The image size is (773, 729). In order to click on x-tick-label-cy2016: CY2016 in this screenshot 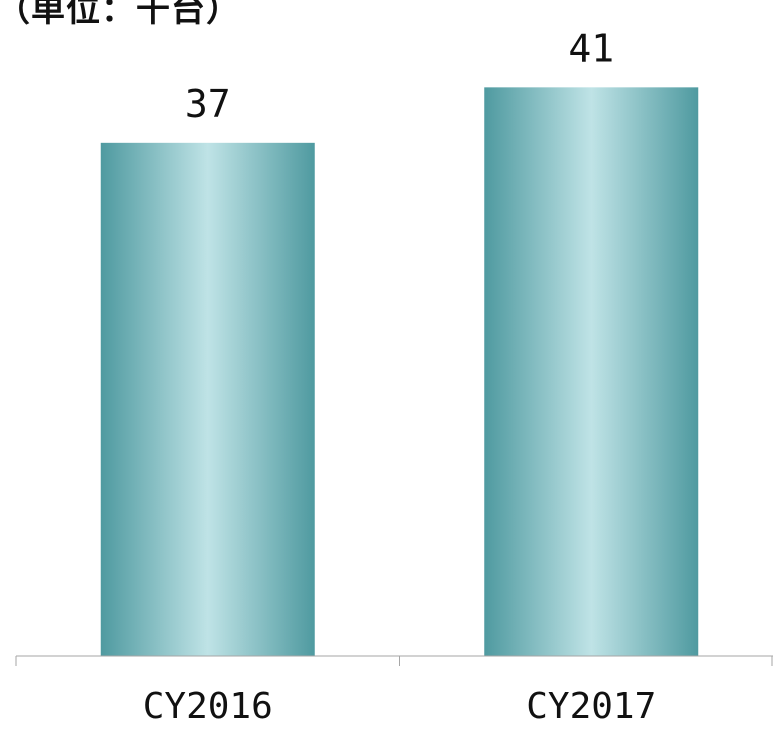, I will do `click(208, 706)`.